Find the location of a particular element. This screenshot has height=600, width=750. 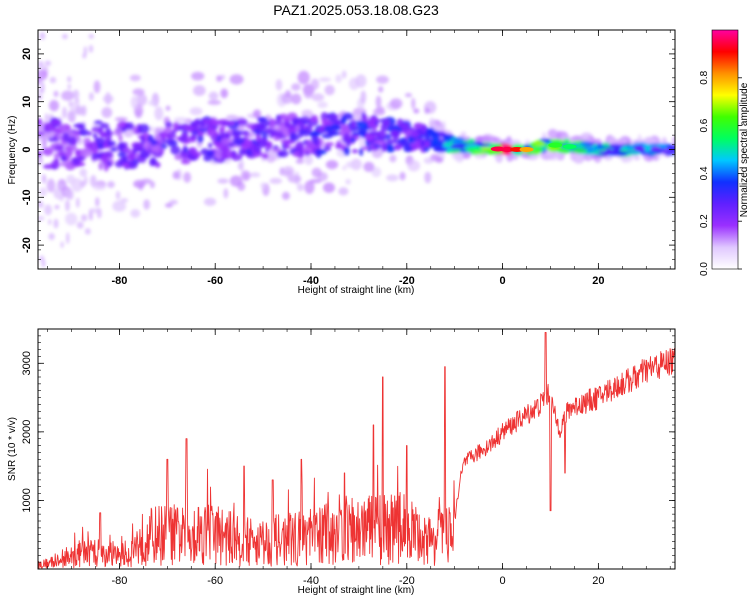

spectrogram-x-tick-label: -20 is located at coordinates (407, 281).